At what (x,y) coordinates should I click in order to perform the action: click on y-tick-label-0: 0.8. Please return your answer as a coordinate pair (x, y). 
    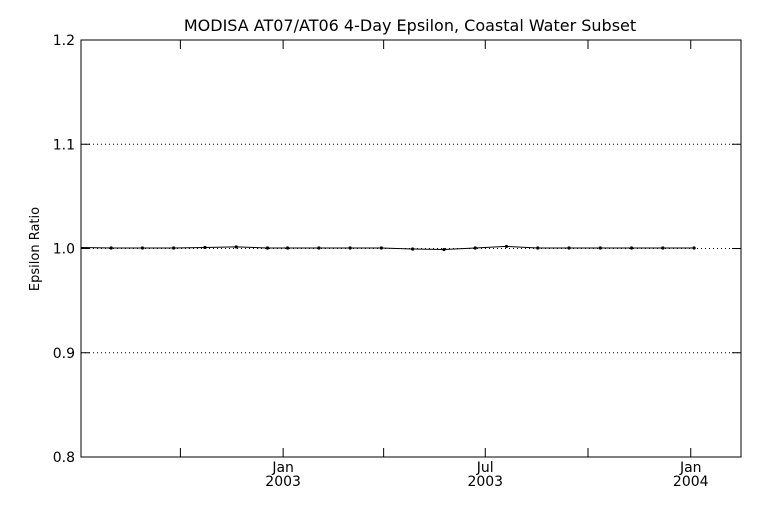
    Looking at the image, I should click on (64, 458).